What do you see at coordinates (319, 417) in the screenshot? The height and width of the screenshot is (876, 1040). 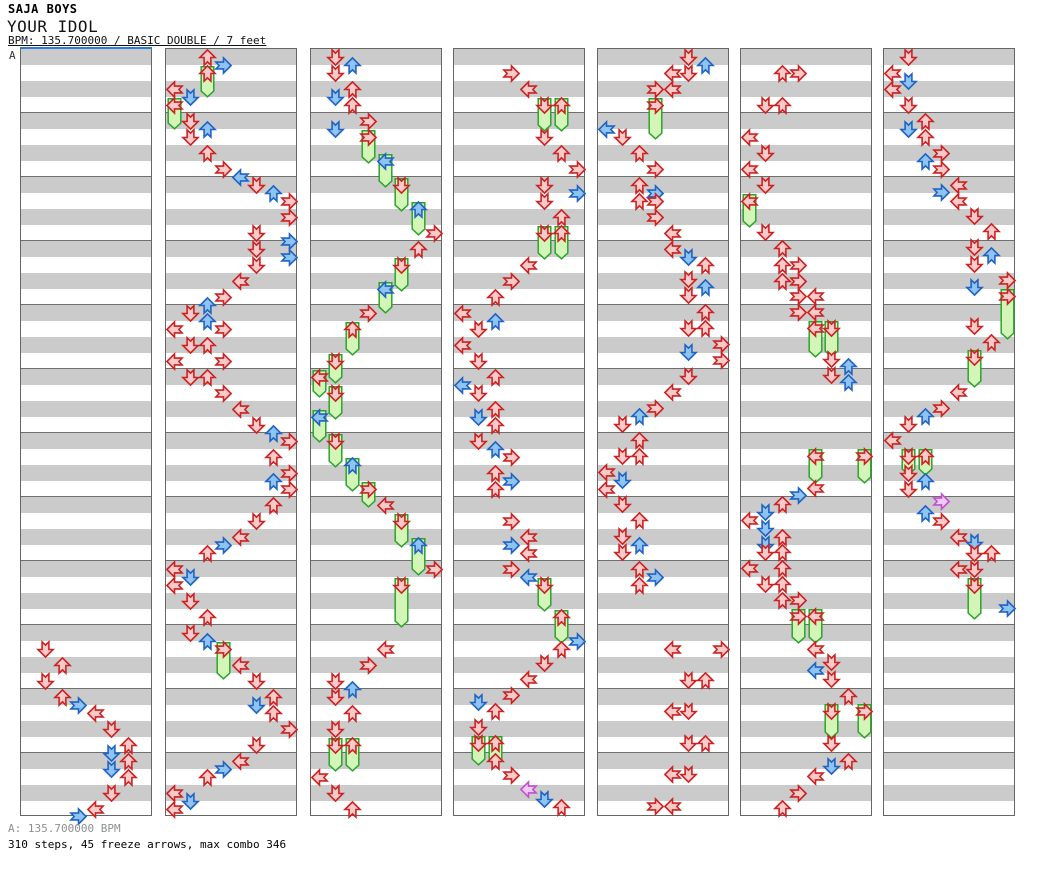 I see `arrow-left-8th` at bounding box center [319, 417].